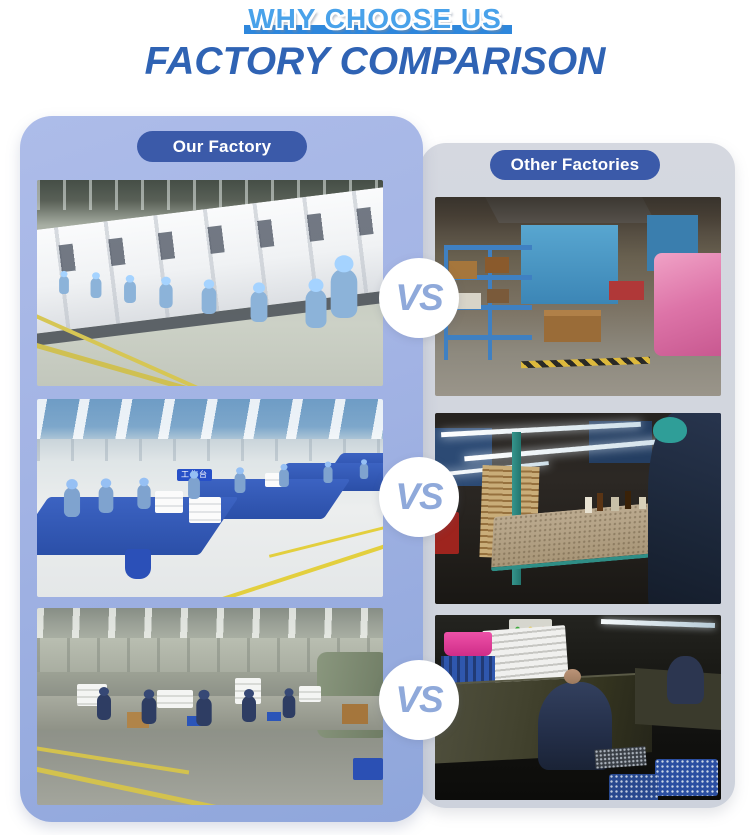  Describe the element at coordinates (572, 676) in the screenshot. I see `worker-head-shape` at that location.